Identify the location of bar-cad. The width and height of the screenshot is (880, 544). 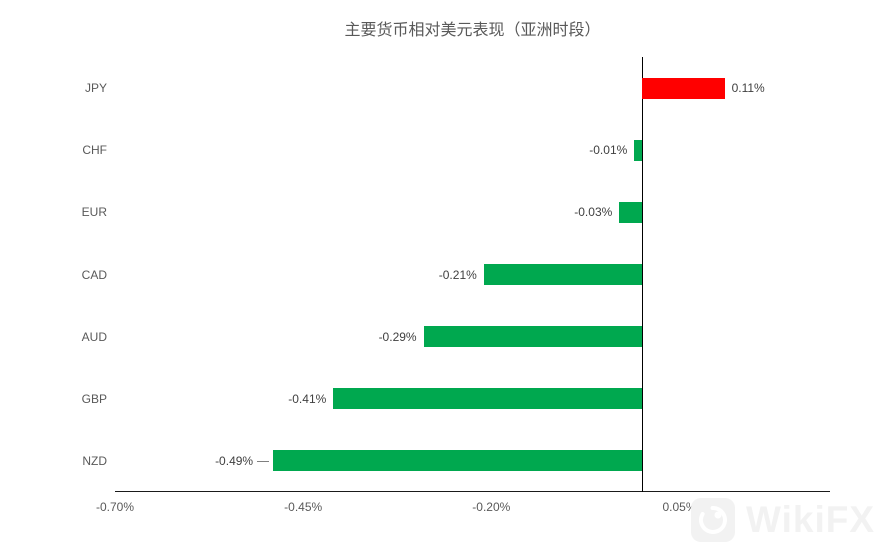
(562, 274).